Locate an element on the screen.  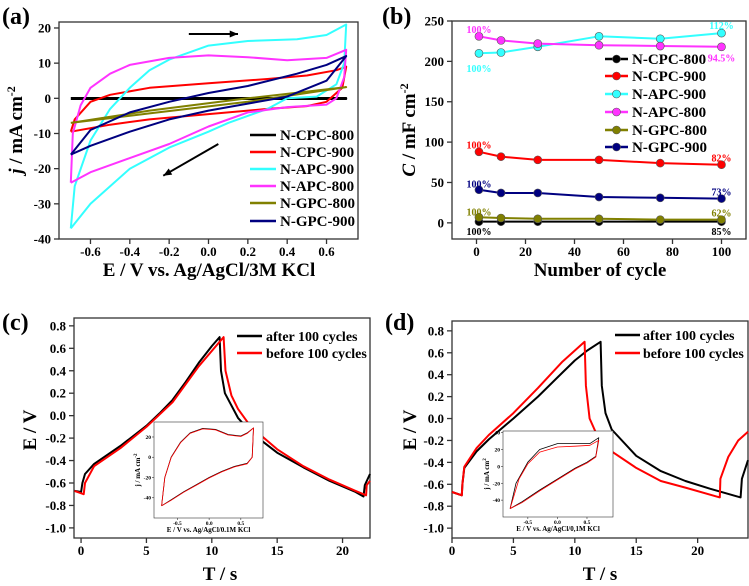
y-tick-label: 0.6 is located at coordinates (58, 348).